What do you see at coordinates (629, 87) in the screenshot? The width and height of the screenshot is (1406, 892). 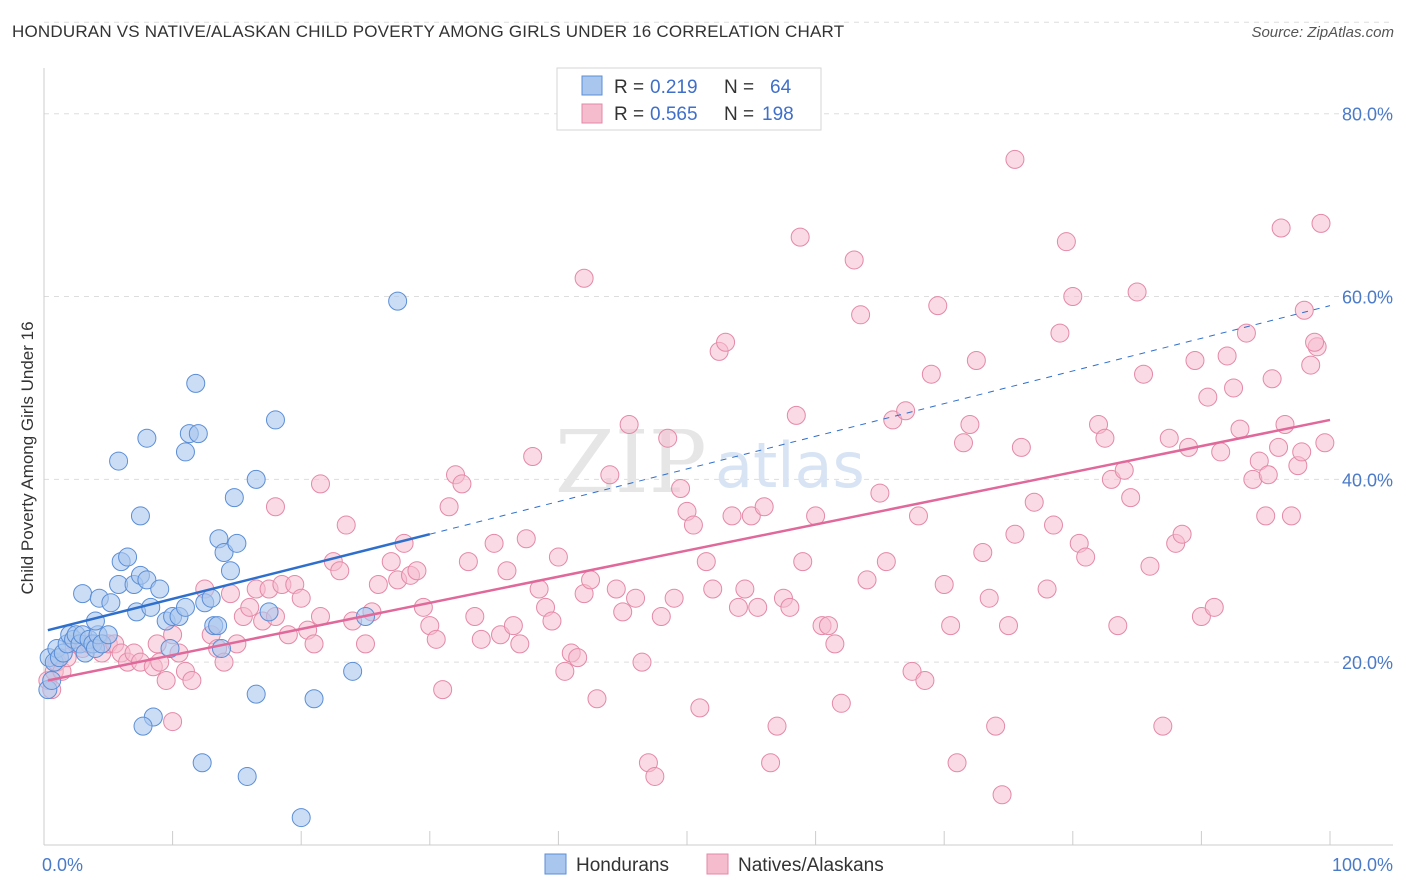 I see `legend-r-label-hondurans: R =` at bounding box center [629, 87].